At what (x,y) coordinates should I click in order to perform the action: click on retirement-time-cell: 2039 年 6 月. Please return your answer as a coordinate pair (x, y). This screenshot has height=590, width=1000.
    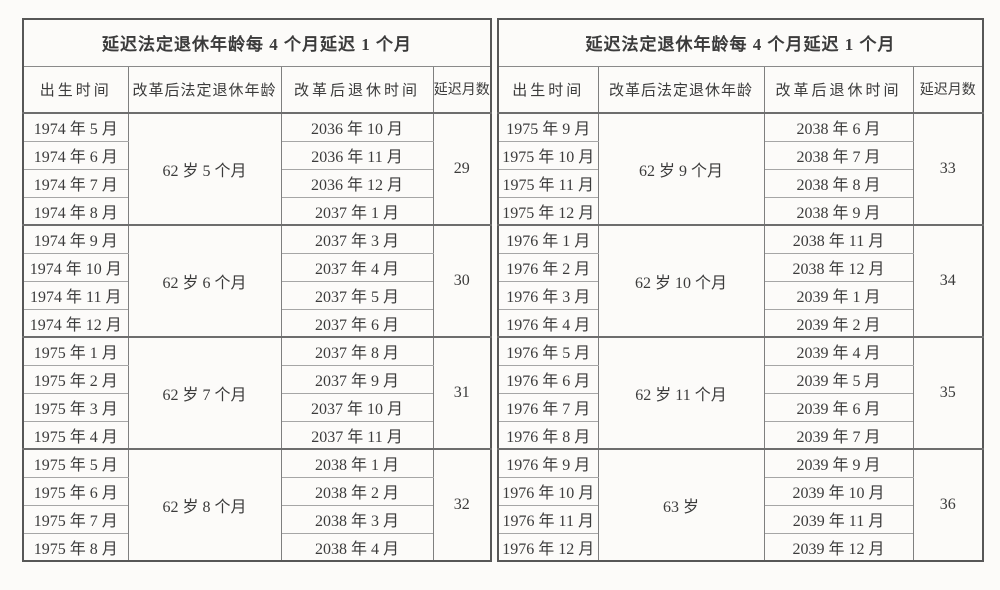
    Looking at the image, I should click on (838, 407).